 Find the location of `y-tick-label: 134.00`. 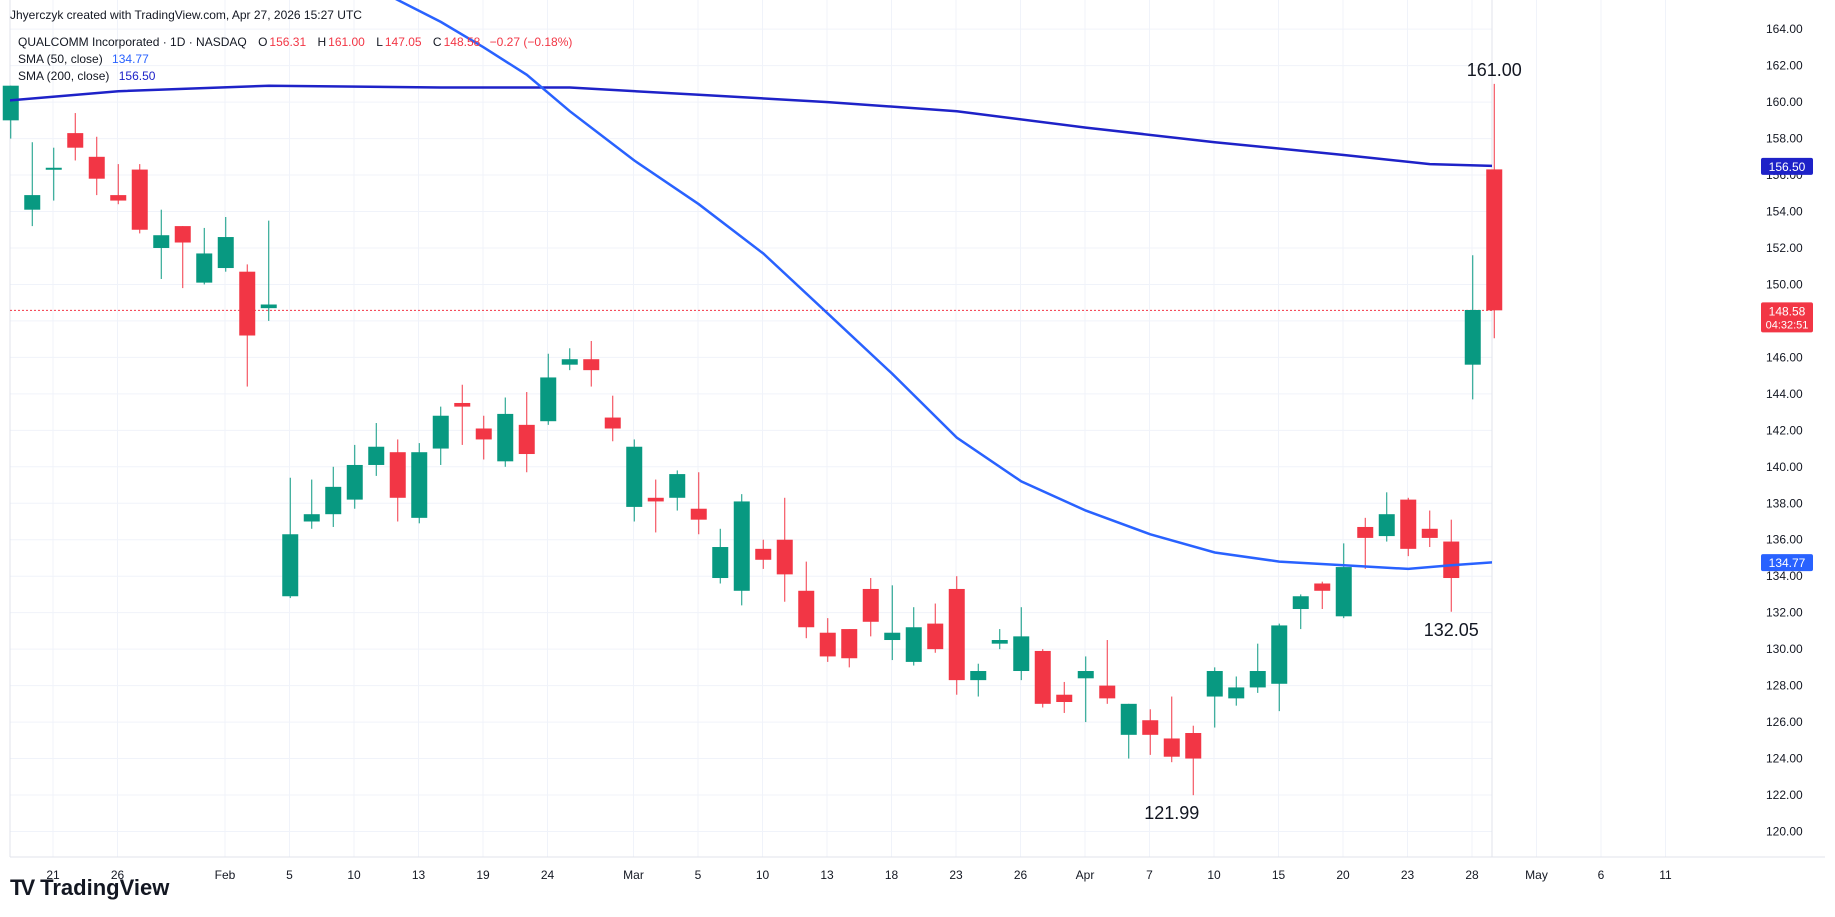

y-tick-label: 134.00 is located at coordinates (1784, 576).